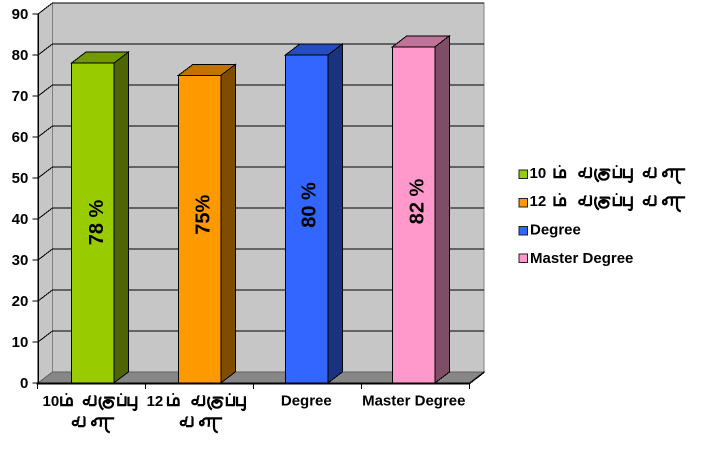  What do you see at coordinates (418, 201) in the screenshot?
I see `svg-text: 82 %` at bounding box center [418, 201].